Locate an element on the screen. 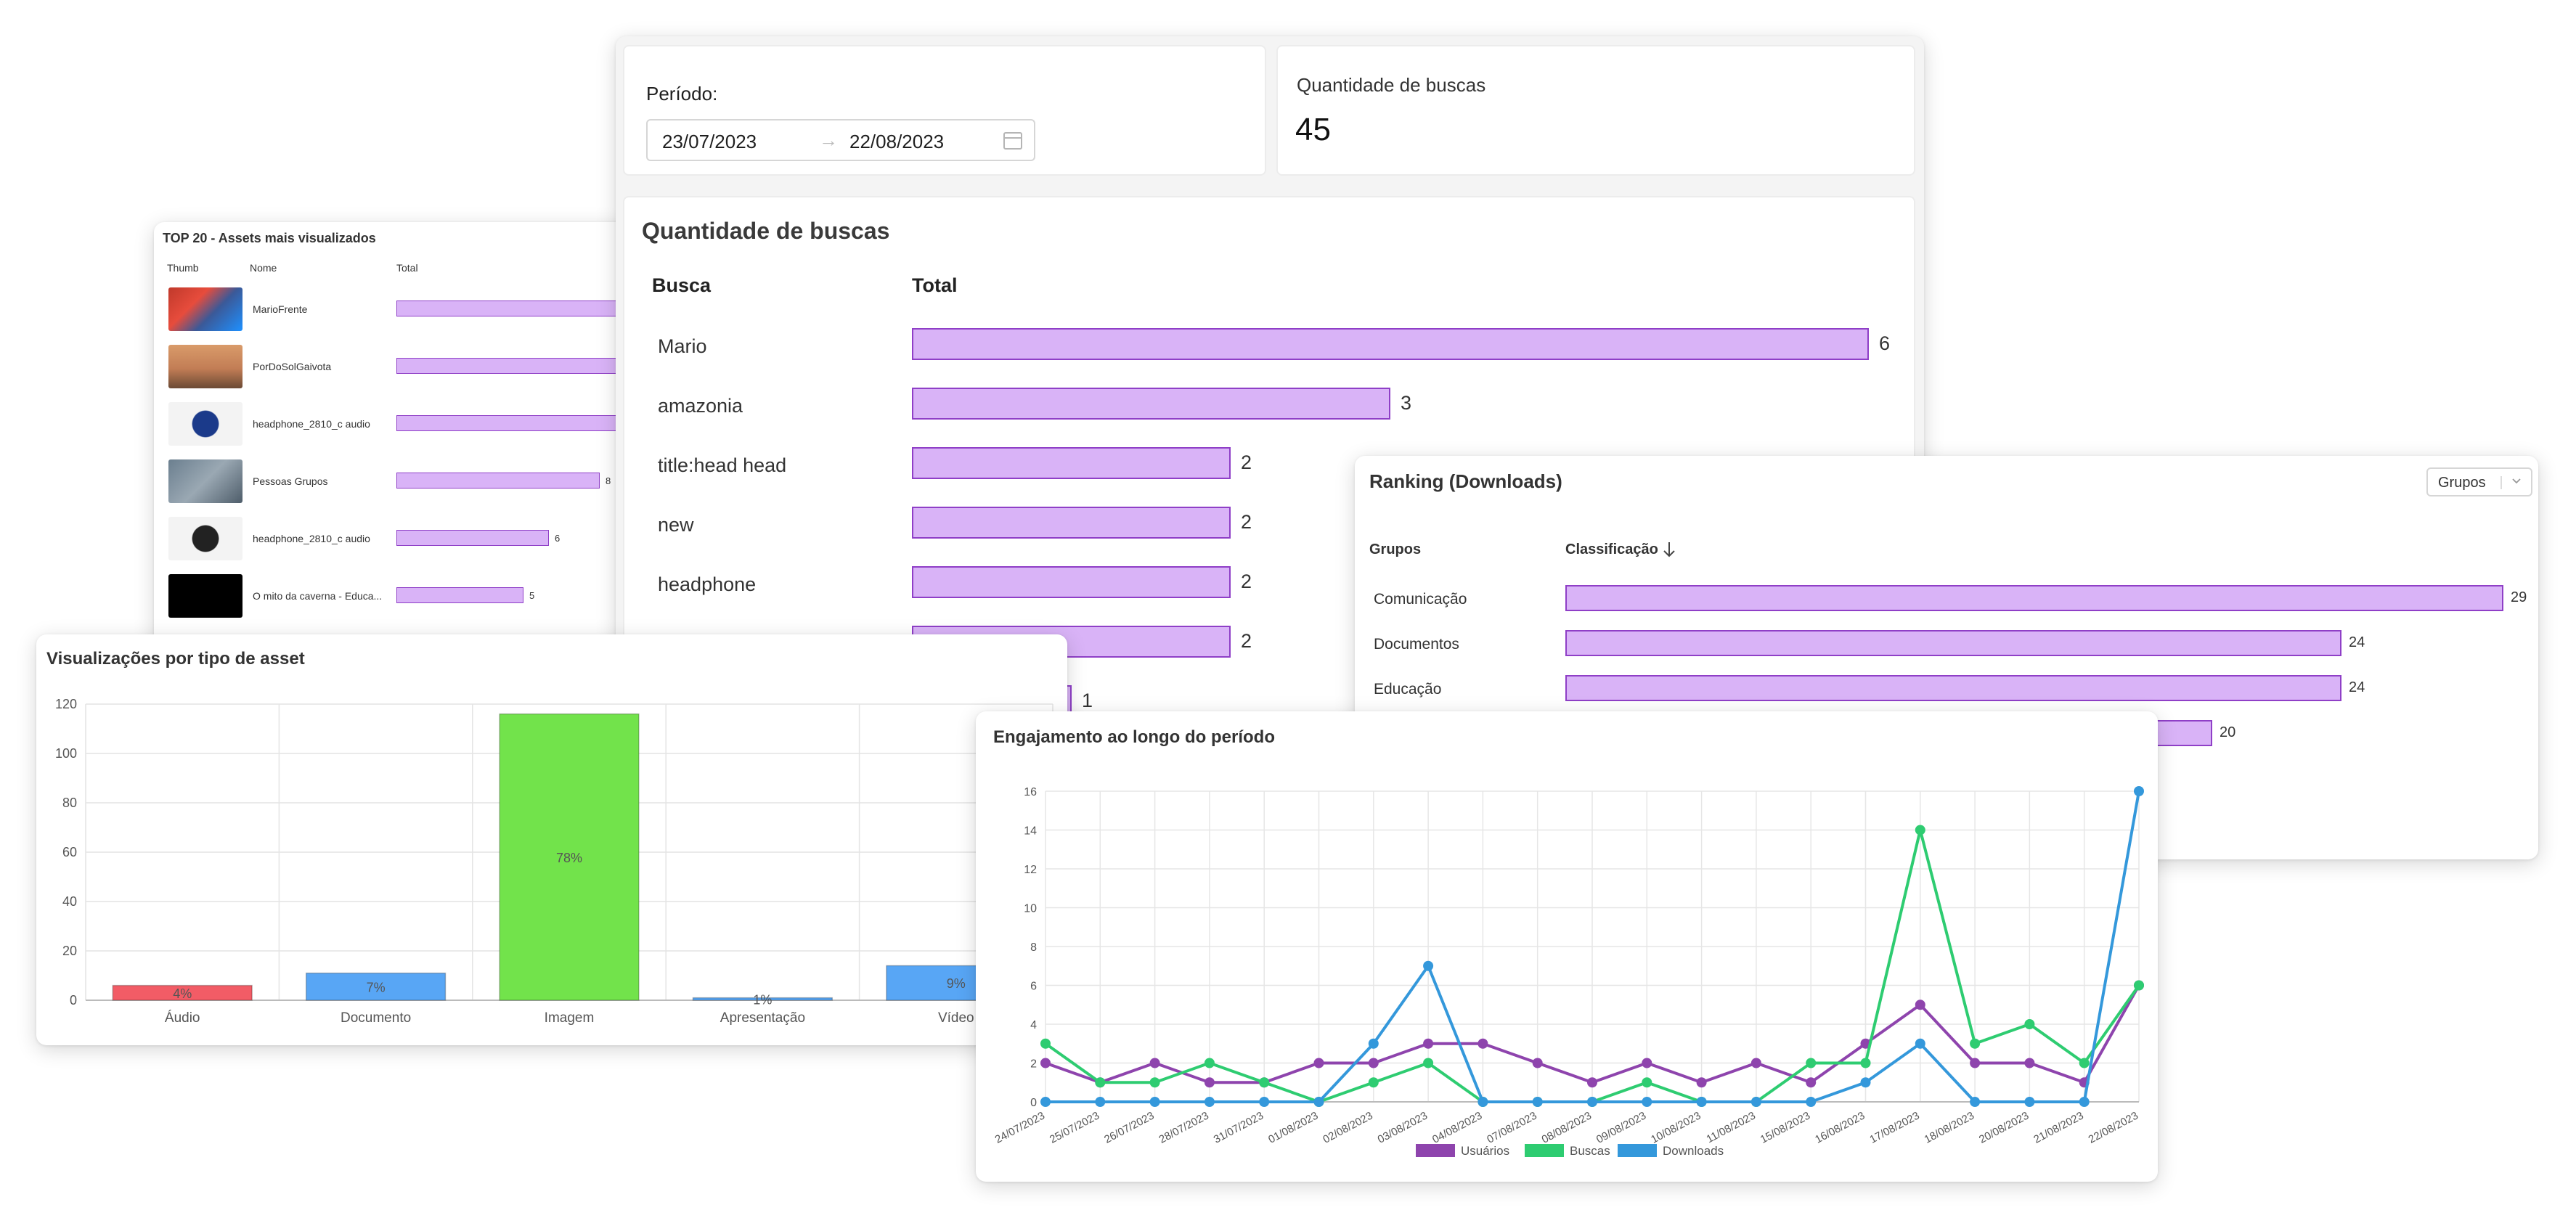 Image resolution: width=2576 pixels, height=1218 pixels. search-row: headphone 2 is located at coordinates (1270, 584).